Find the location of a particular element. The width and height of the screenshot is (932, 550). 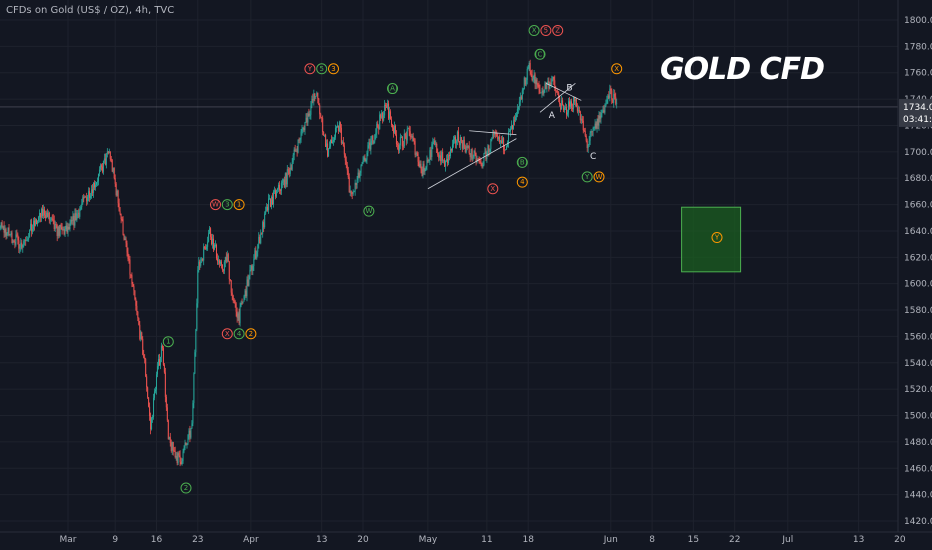

price-tick-label: 1480.00 is located at coordinates (918, 443).